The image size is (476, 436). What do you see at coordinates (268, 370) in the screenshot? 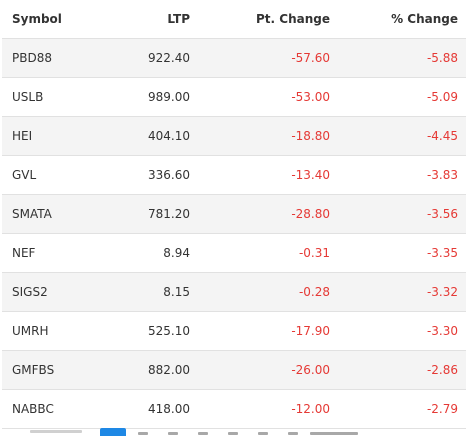
I see `cell-pt-change: -26.00` at bounding box center [268, 370].